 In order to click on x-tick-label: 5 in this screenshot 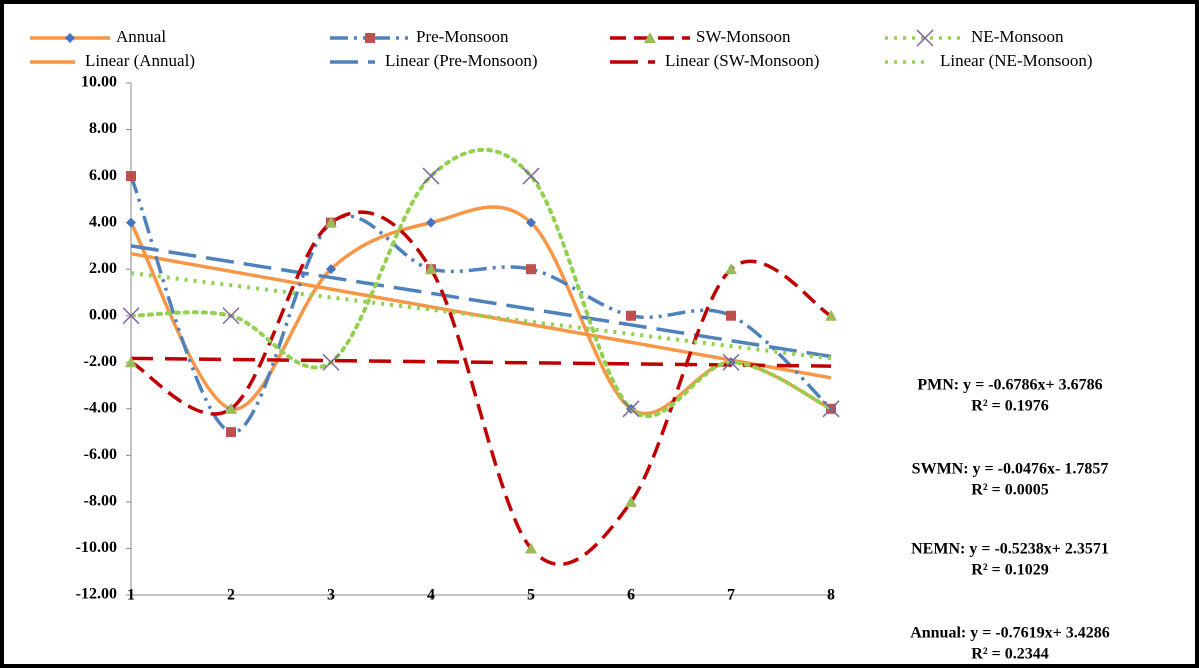, I will do `click(531, 595)`.